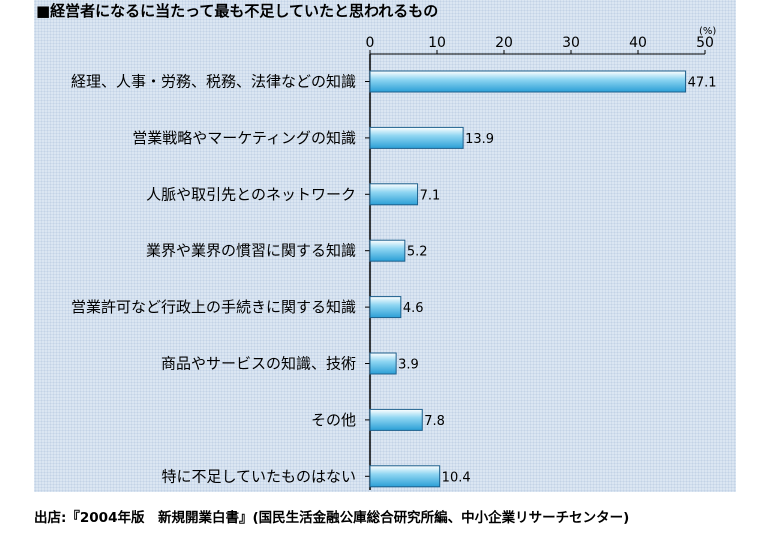 Image resolution: width=766 pixels, height=535 pixels. I want to click on data-label: 7.1, so click(430, 195).